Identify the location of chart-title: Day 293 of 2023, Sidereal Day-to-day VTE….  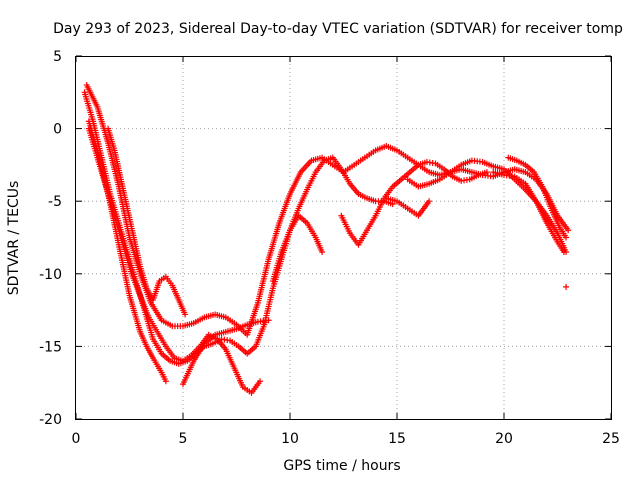
(338, 29).